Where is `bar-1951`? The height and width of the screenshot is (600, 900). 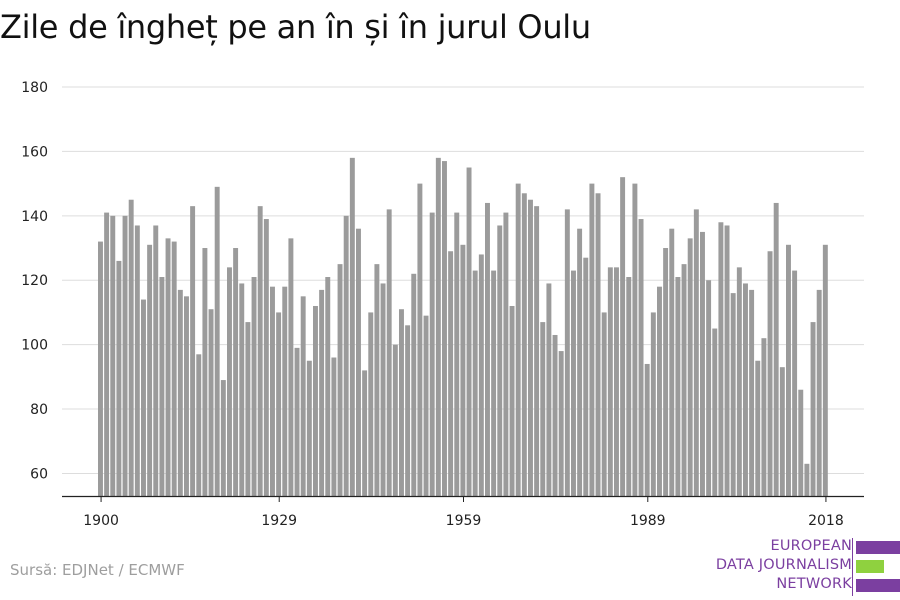 bar-1951 is located at coordinates (414, 384).